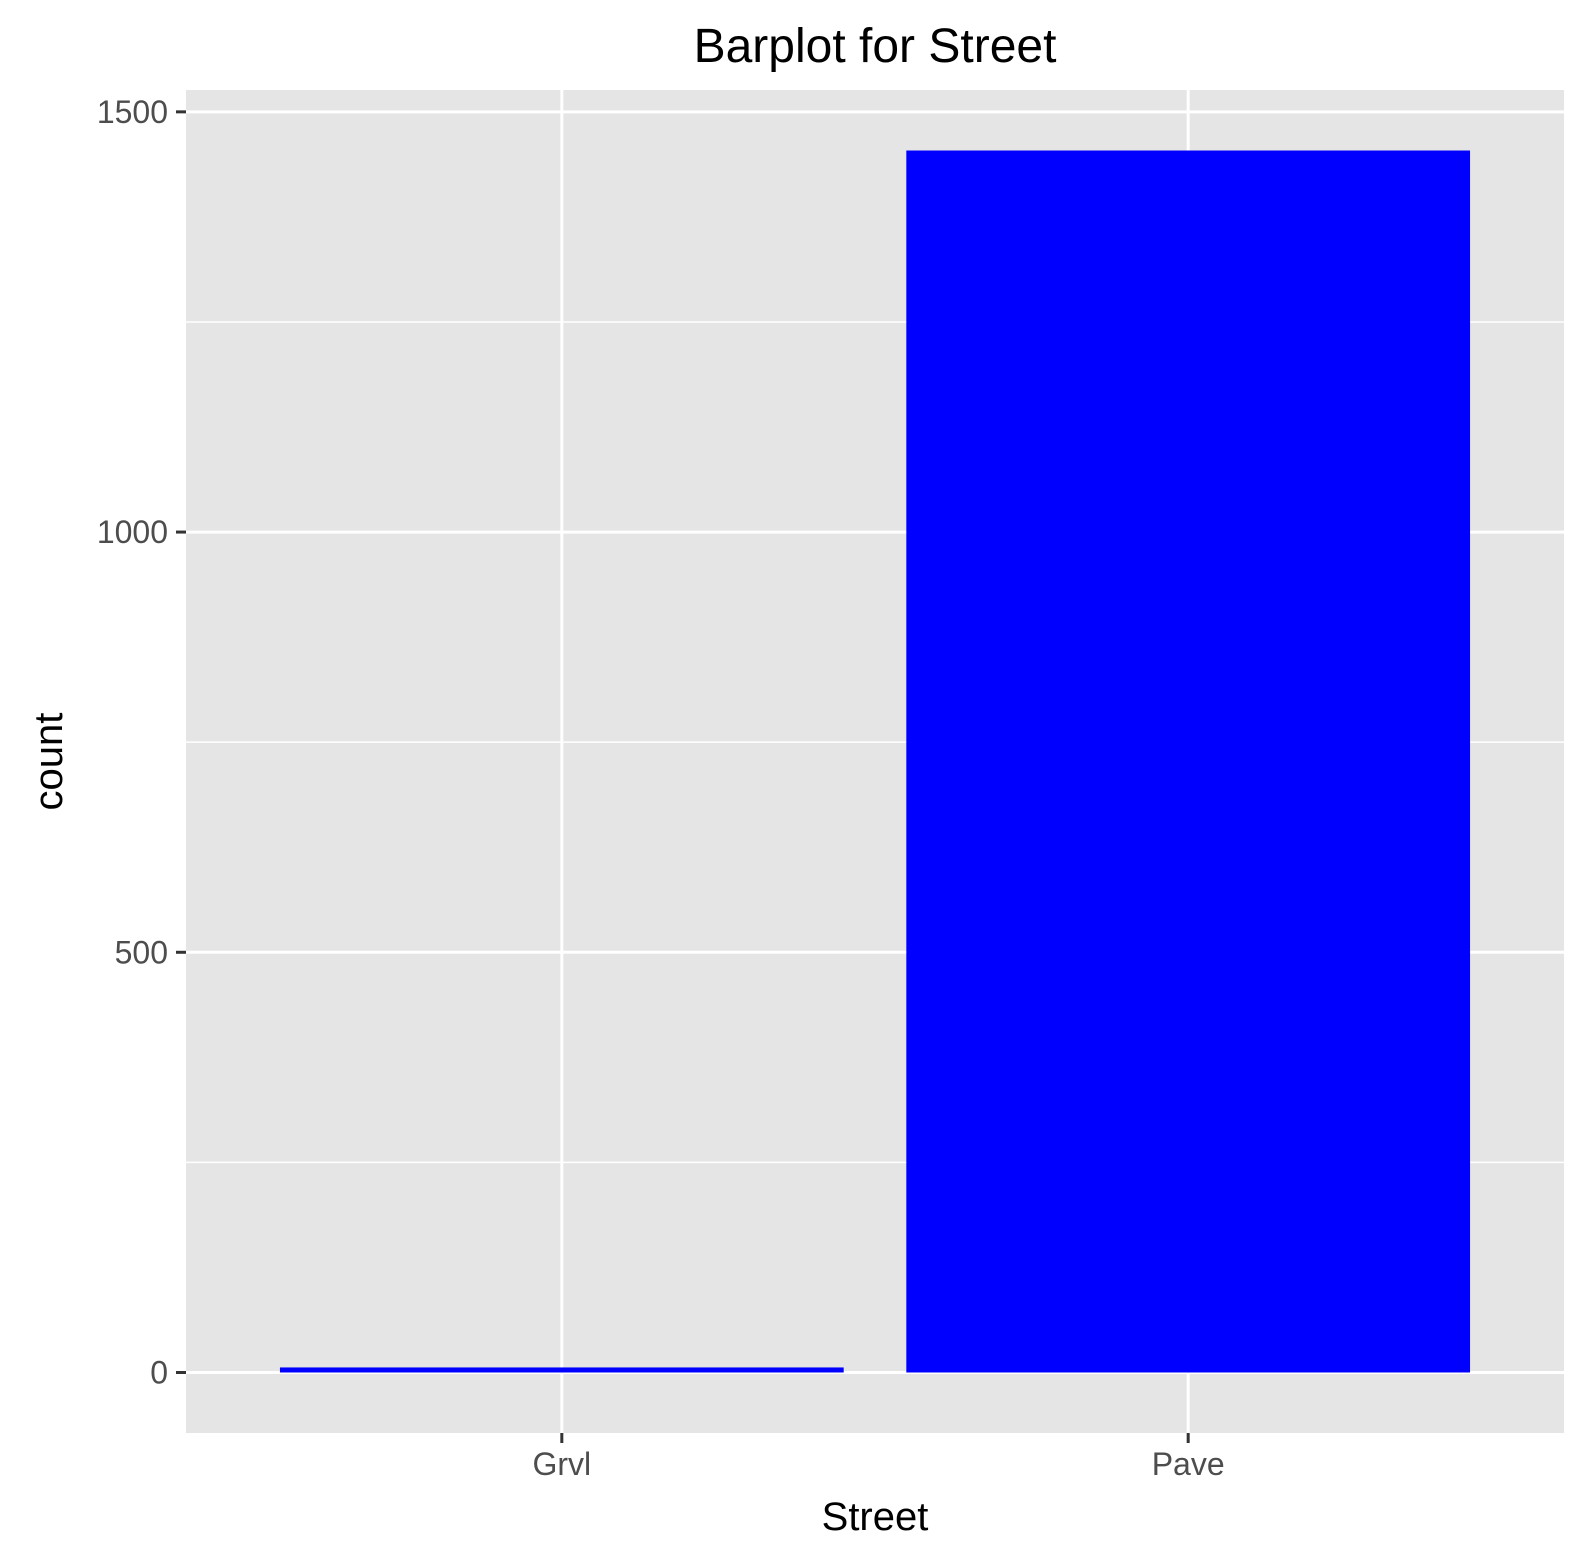 The width and height of the screenshot is (1574, 1554). I want to click on x-tick-label: Grvl, so click(561, 1464).